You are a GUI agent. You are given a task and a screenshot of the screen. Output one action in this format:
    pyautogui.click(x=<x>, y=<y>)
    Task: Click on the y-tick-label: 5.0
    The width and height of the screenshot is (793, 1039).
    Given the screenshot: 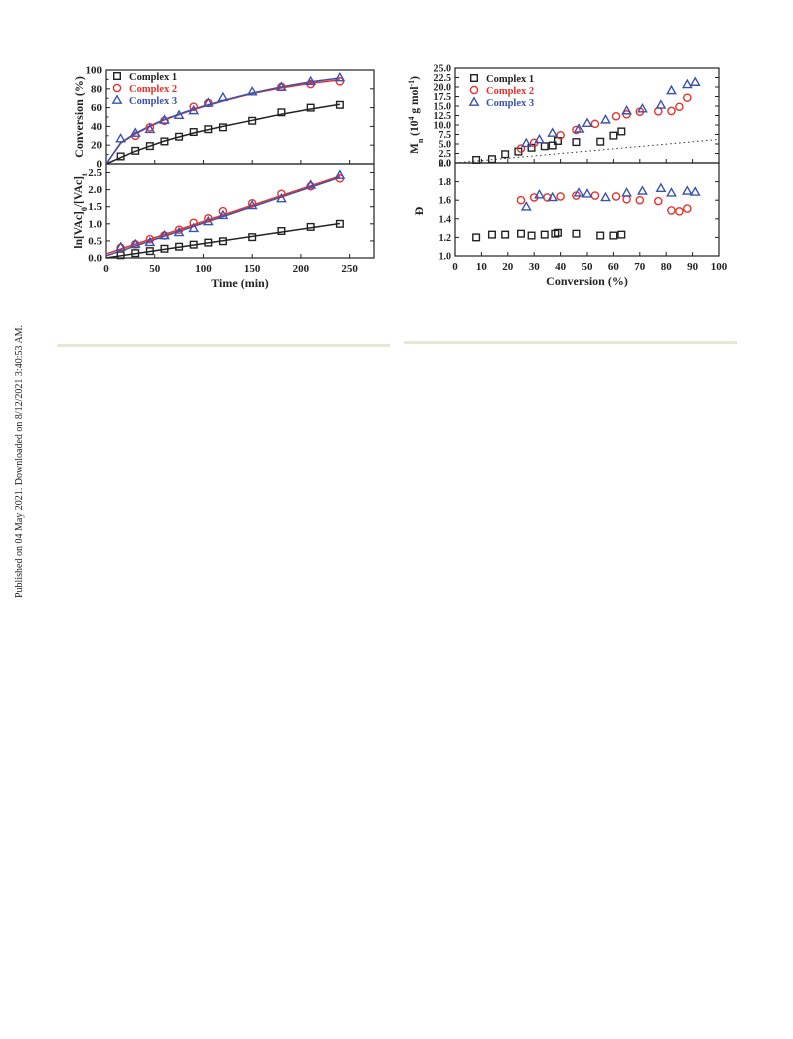 What is the action you would take?
    pyautogui.click(x=445, y=145)
    